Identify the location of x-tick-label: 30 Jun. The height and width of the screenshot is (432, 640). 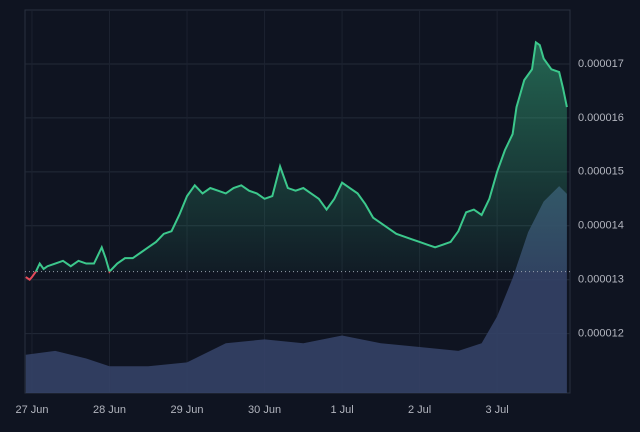
(264, 410).